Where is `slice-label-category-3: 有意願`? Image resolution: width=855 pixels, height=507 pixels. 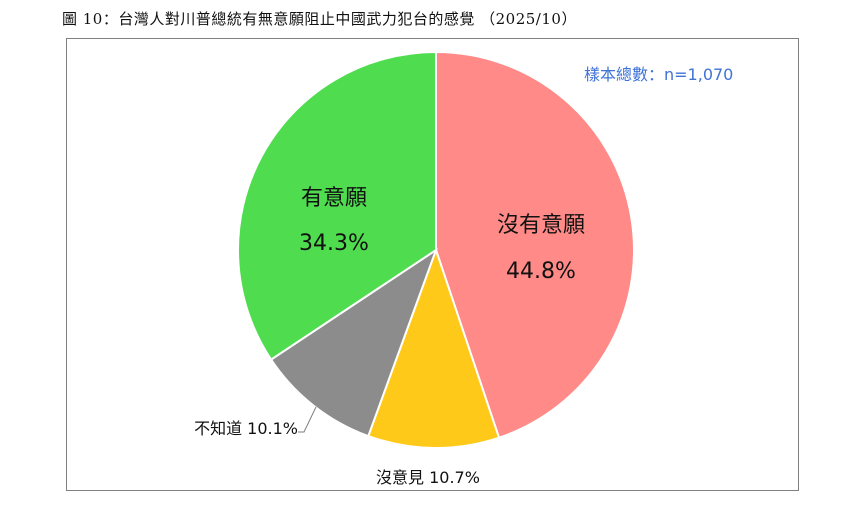 slice-label-category-3: 有意願 is located at coordinates (334, 198).